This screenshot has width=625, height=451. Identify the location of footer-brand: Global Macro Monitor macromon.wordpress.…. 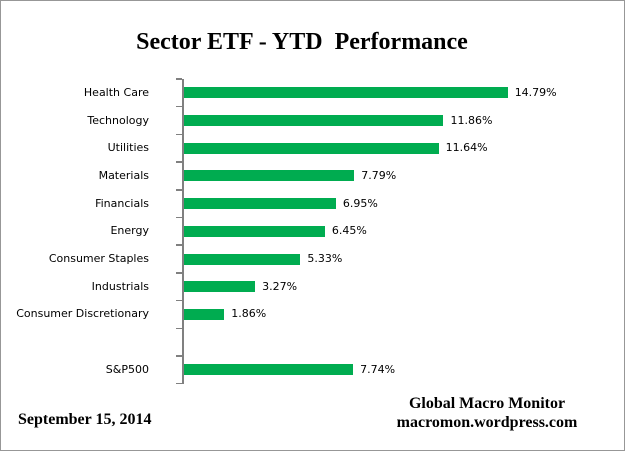
(480, 413).